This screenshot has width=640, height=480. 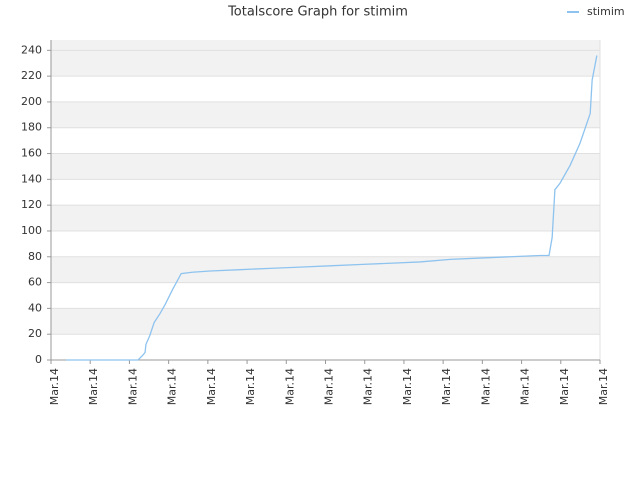 What do you see at coordinates (31, 230) in the screenshot?
I see `y-tick-label: 100` at bounding box center [31, 230].